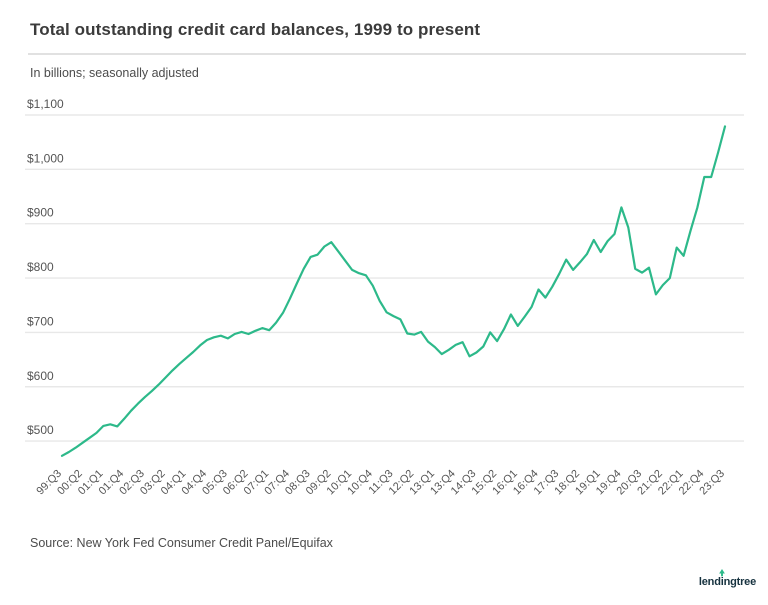 This screenshot has width=768, height=605. I want to click on logo-text-post: ngtree, so click(740, 582).